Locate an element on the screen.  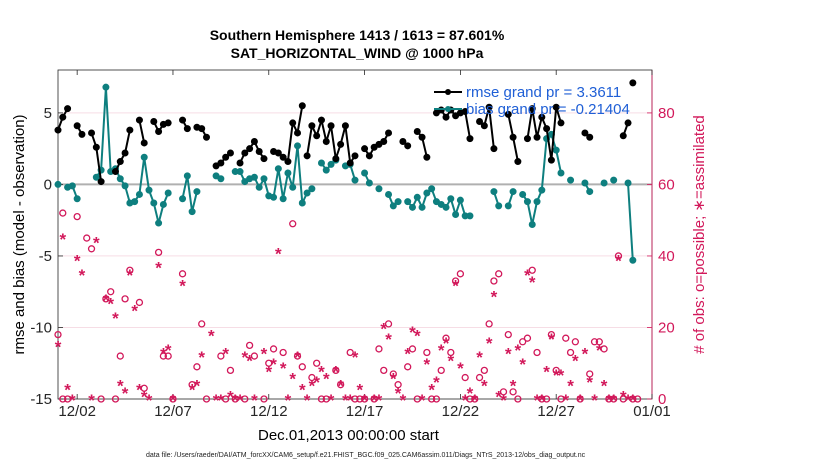
legend-marker is located at coordinates (448, 109).